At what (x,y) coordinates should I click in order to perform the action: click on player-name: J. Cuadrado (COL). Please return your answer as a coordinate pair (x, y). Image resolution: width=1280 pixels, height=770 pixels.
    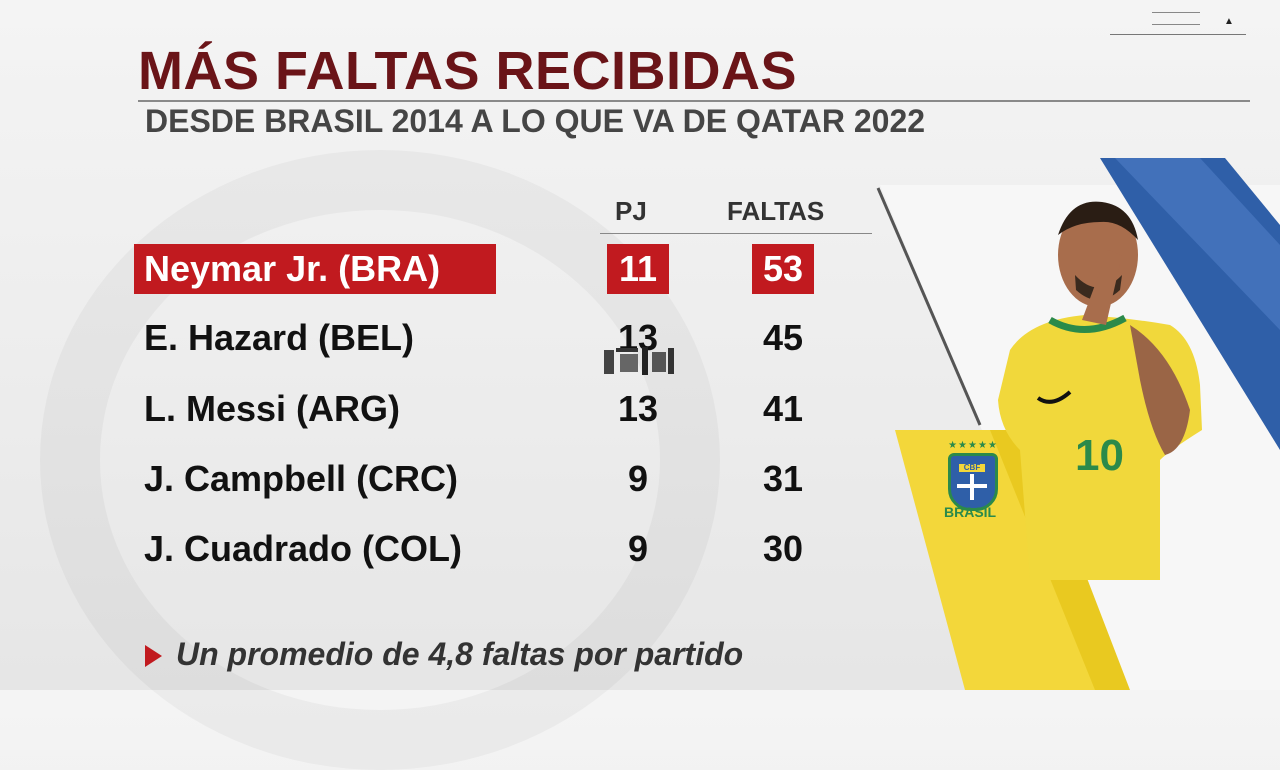
    Looking at the image, I should click on (303, 548).